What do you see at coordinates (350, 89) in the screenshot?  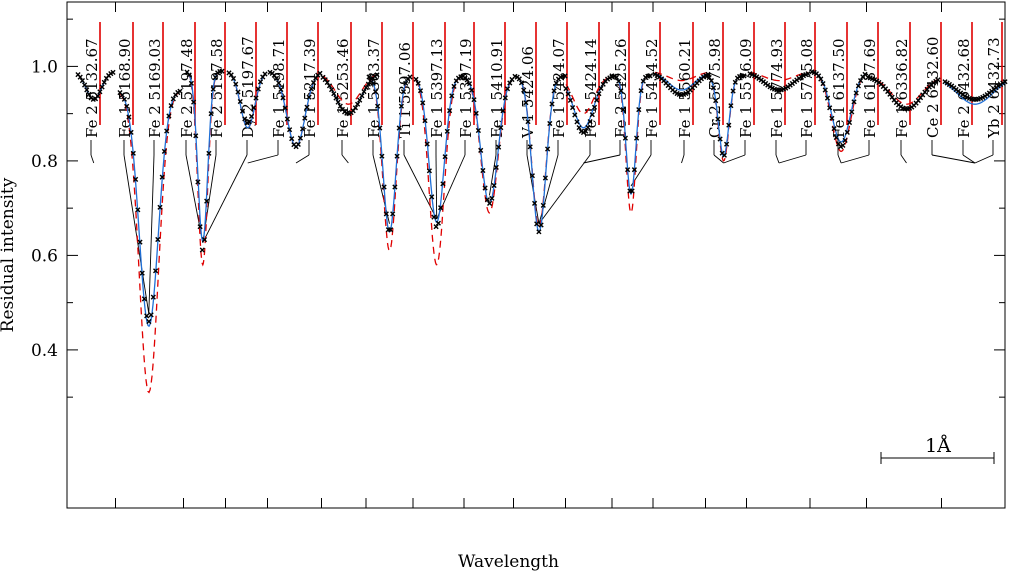 I see `model-2-profile-w6` at bounding box center [350, 89].